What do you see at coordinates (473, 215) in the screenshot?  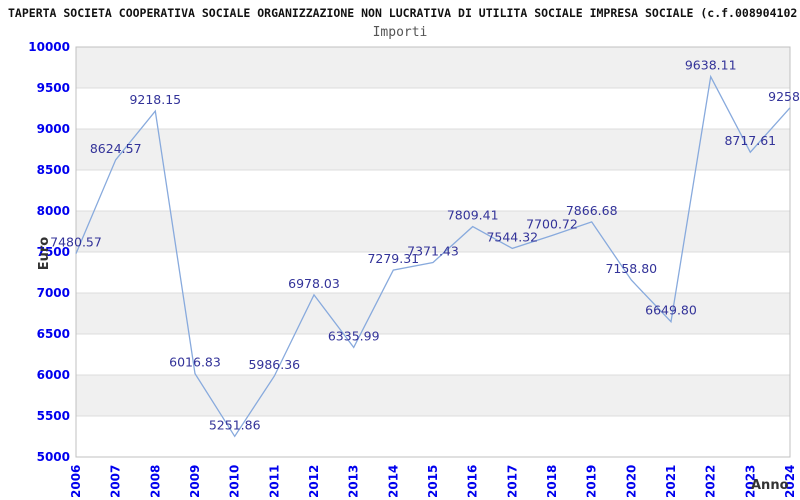 I see `data-point-label: 7809.41` at bounding box center [473, 215].